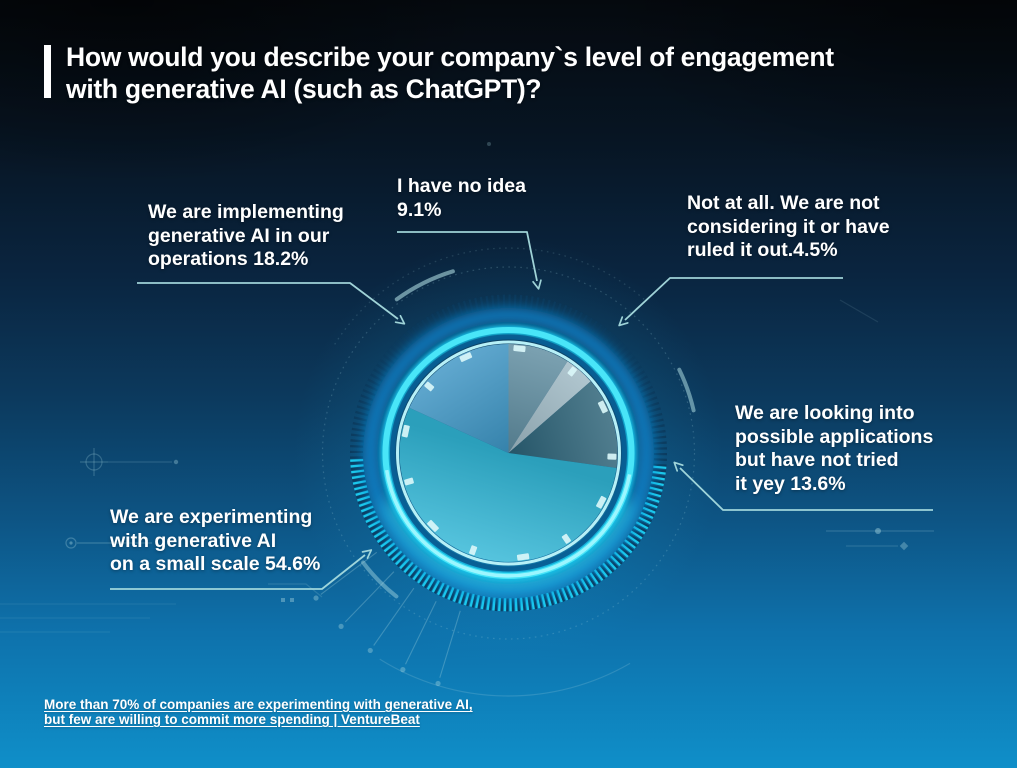 Image resolution: width=1017 pixels, height=768 pixels. What do you see at coordinates (211, 517) in the screenshot?
I see `callout-text-line: We are experimenting` at bounding box center [211, 517].